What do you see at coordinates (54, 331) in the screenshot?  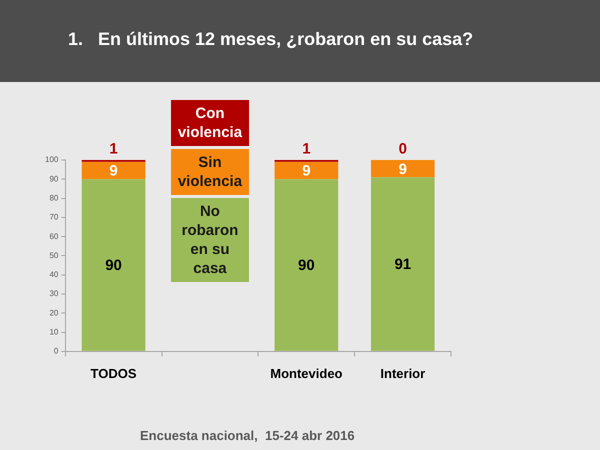 I see `y-tick-label: 10` at bounding box center [54, 331].